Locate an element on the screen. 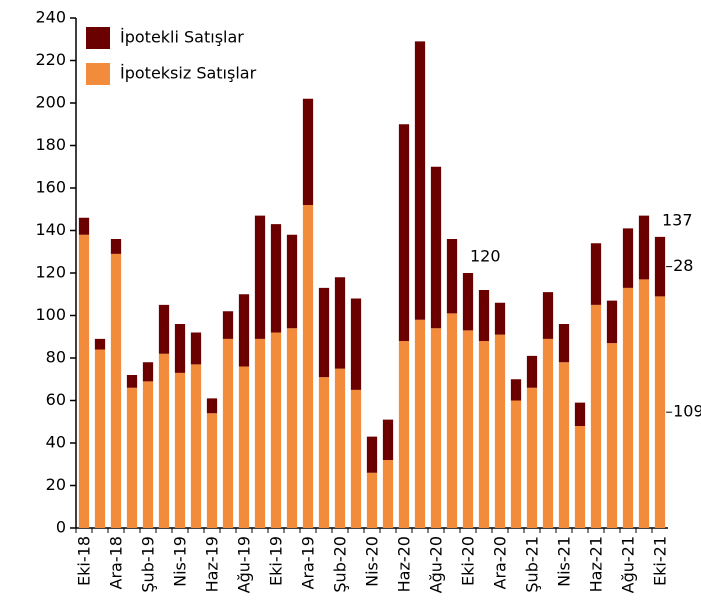 The height and width of the screenshot is (605, 701). x-tick-label: Eki-20 is located at coordinates (468, 561).